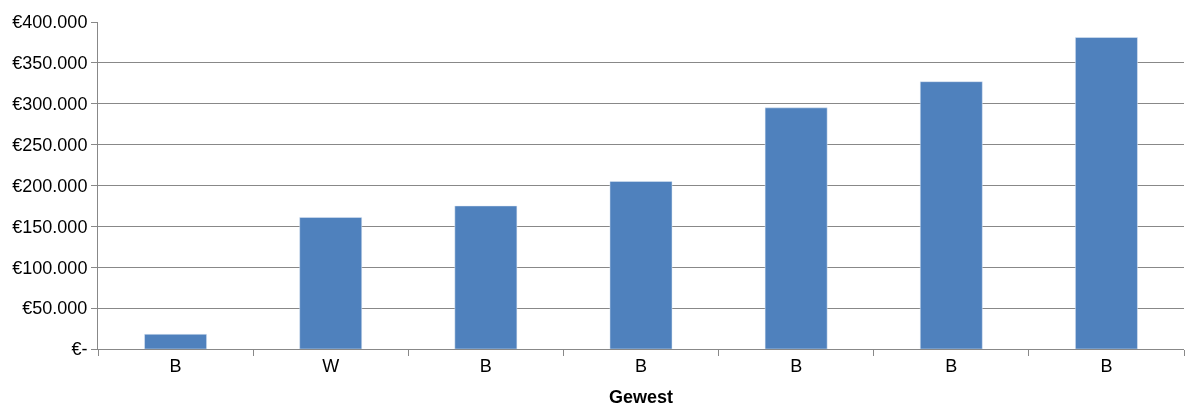 Image resolution: width=1199 pixels, height=419 pixels. I want to click on y-tick-label: €200.000, so click(50, 185).